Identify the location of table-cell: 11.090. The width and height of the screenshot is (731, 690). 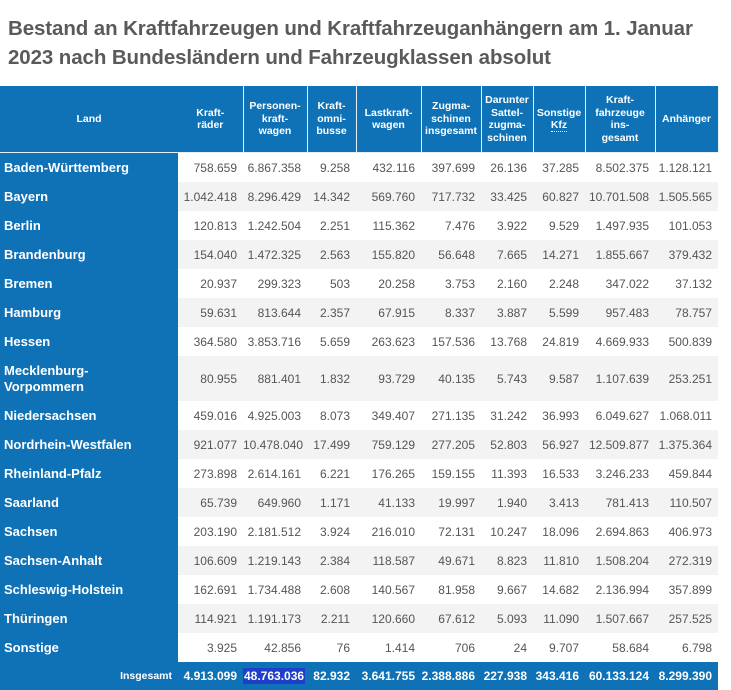
(559, 618).